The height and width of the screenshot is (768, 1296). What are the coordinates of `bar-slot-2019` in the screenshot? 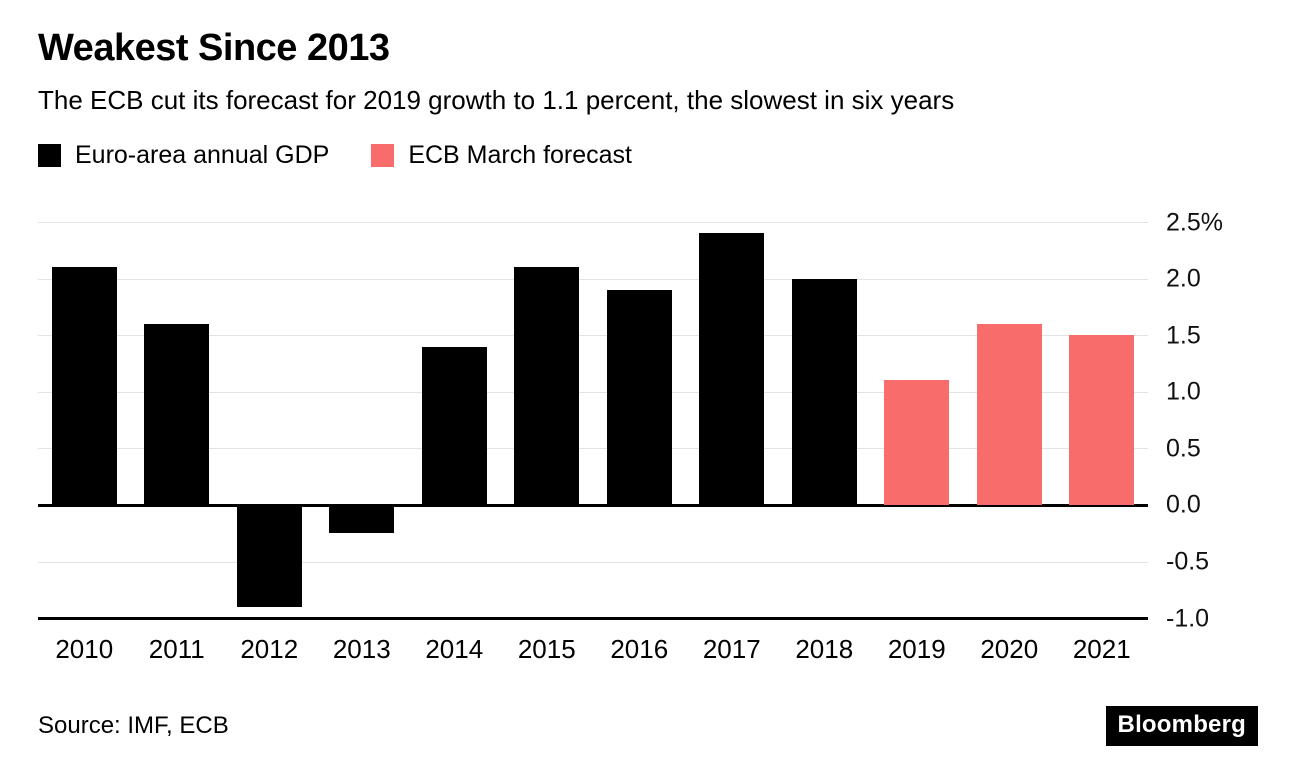 It's located at (917, 420).